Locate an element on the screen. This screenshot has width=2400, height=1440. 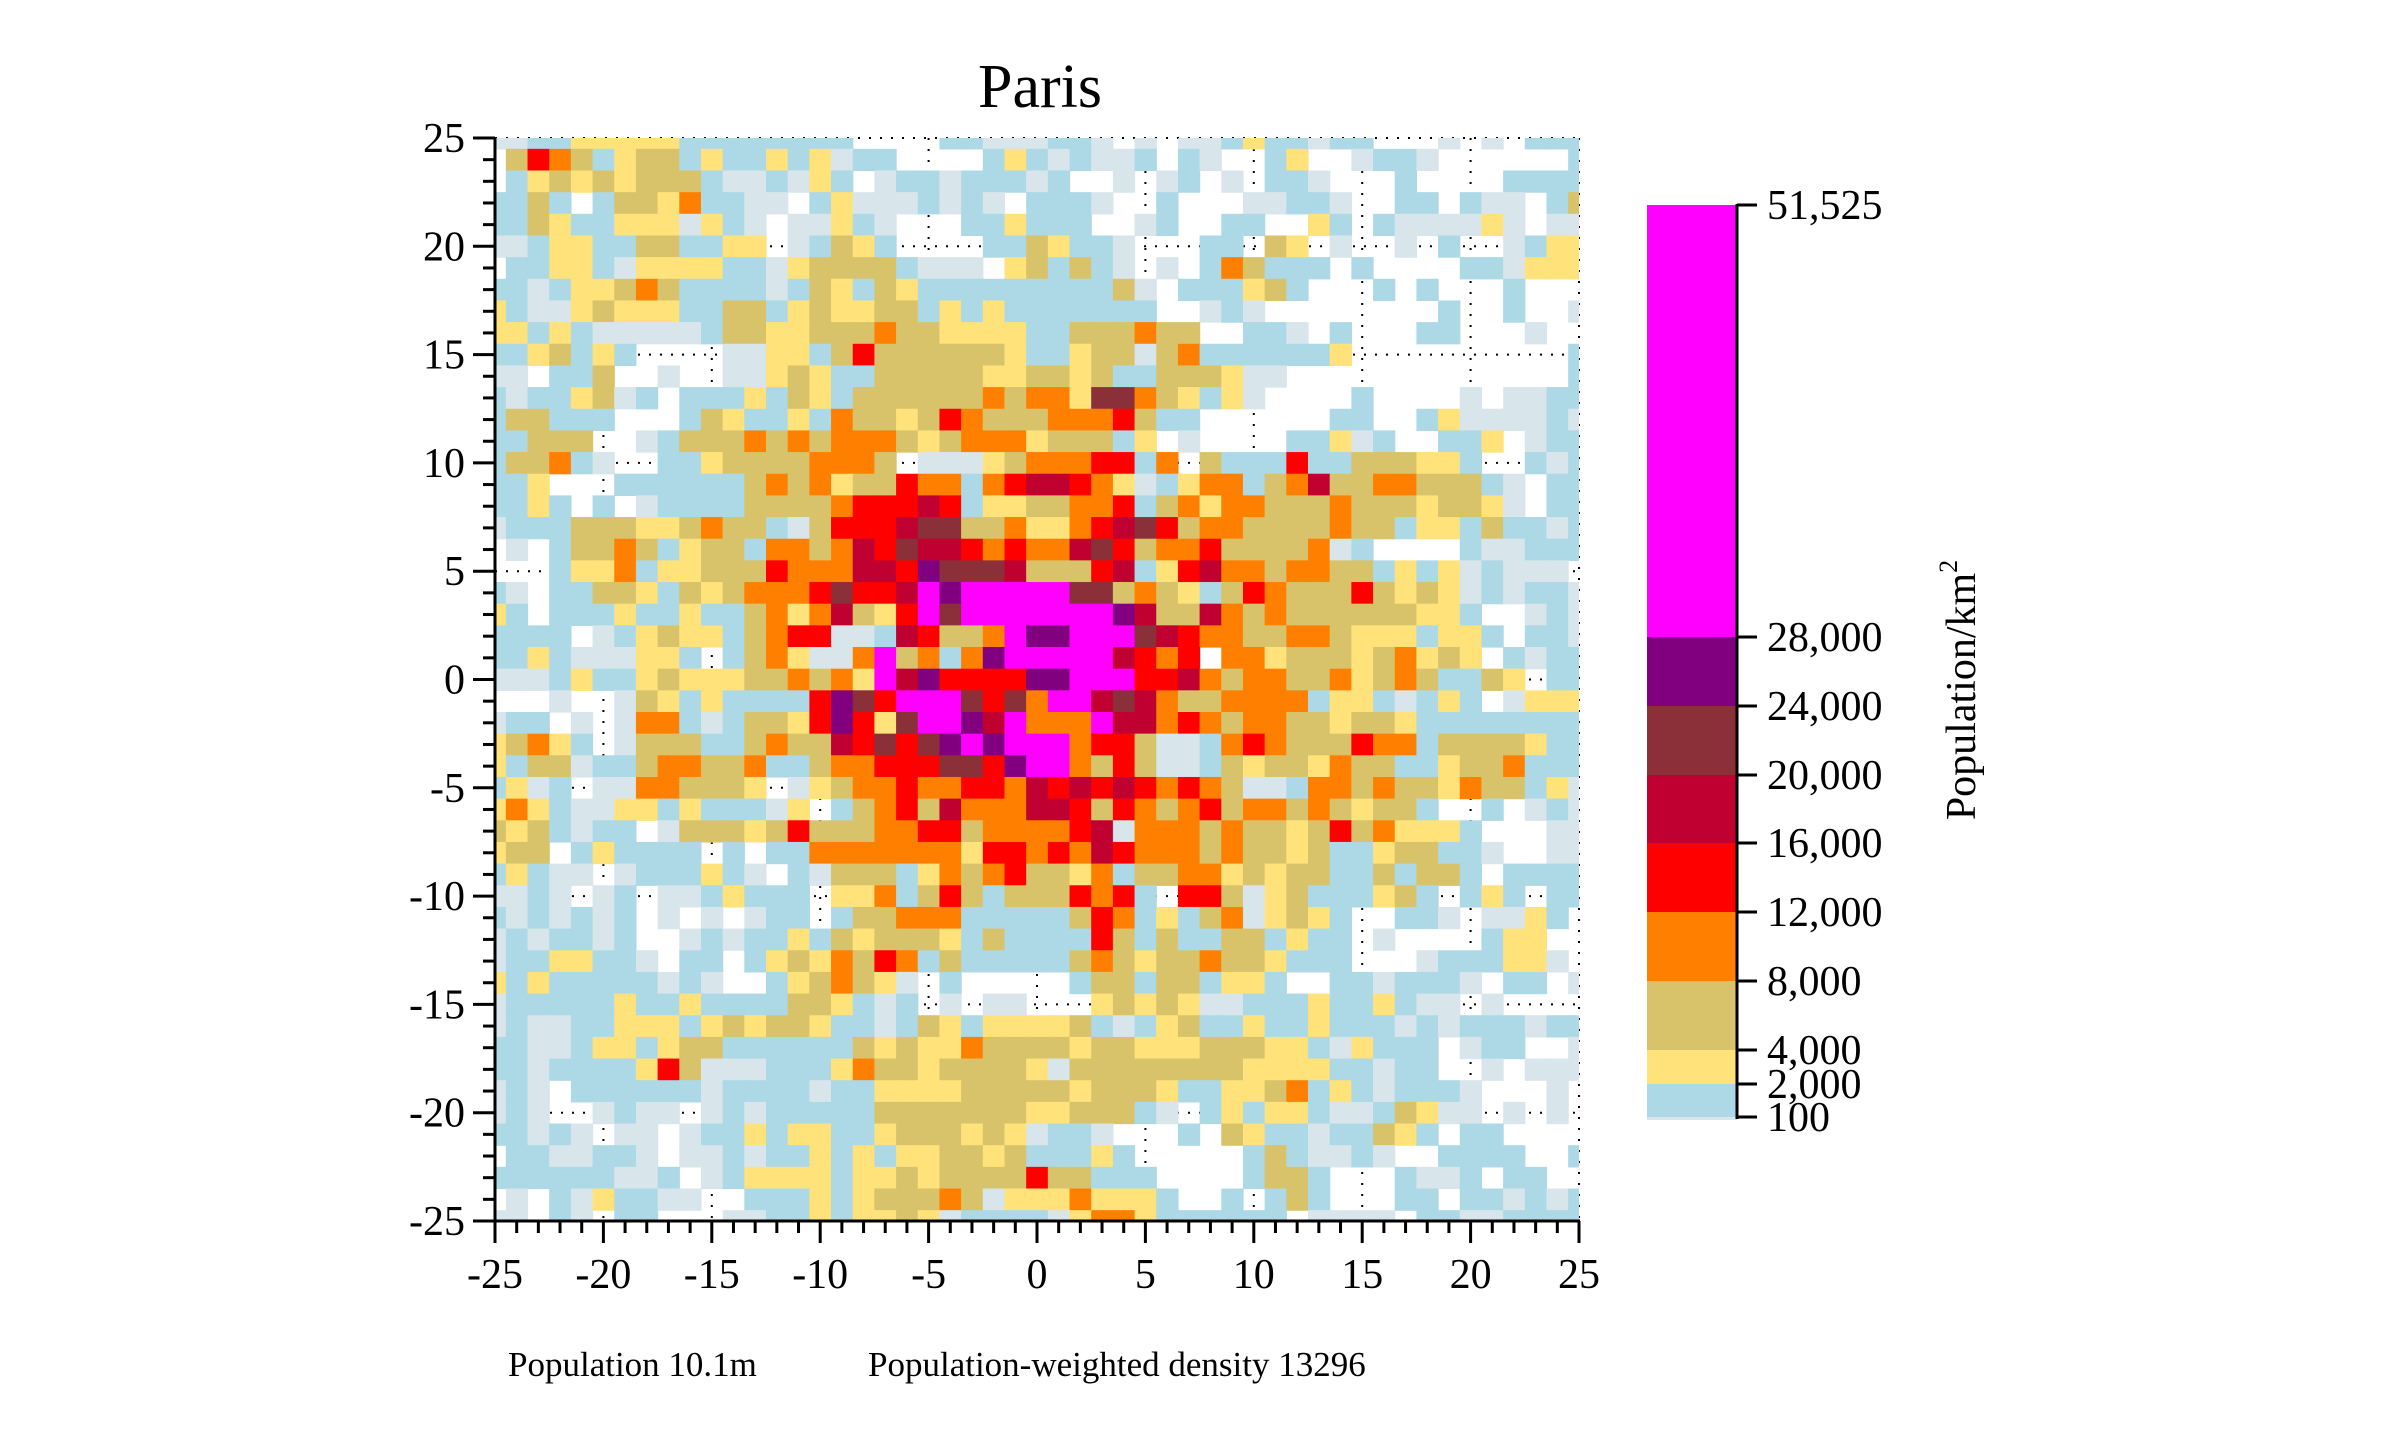
x-tick-label: -5 is located at coordinates (928, 1275).